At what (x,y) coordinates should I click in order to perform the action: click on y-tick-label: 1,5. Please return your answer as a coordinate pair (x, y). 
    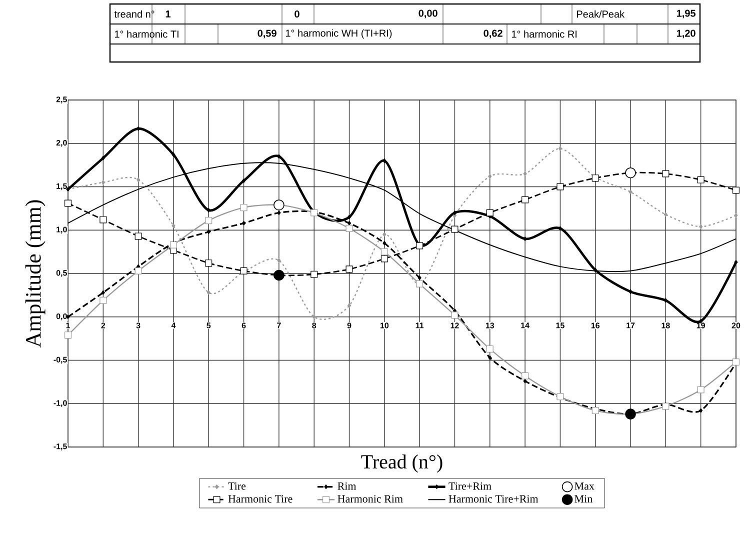
    Looking at the image, I should click on (61, 186).